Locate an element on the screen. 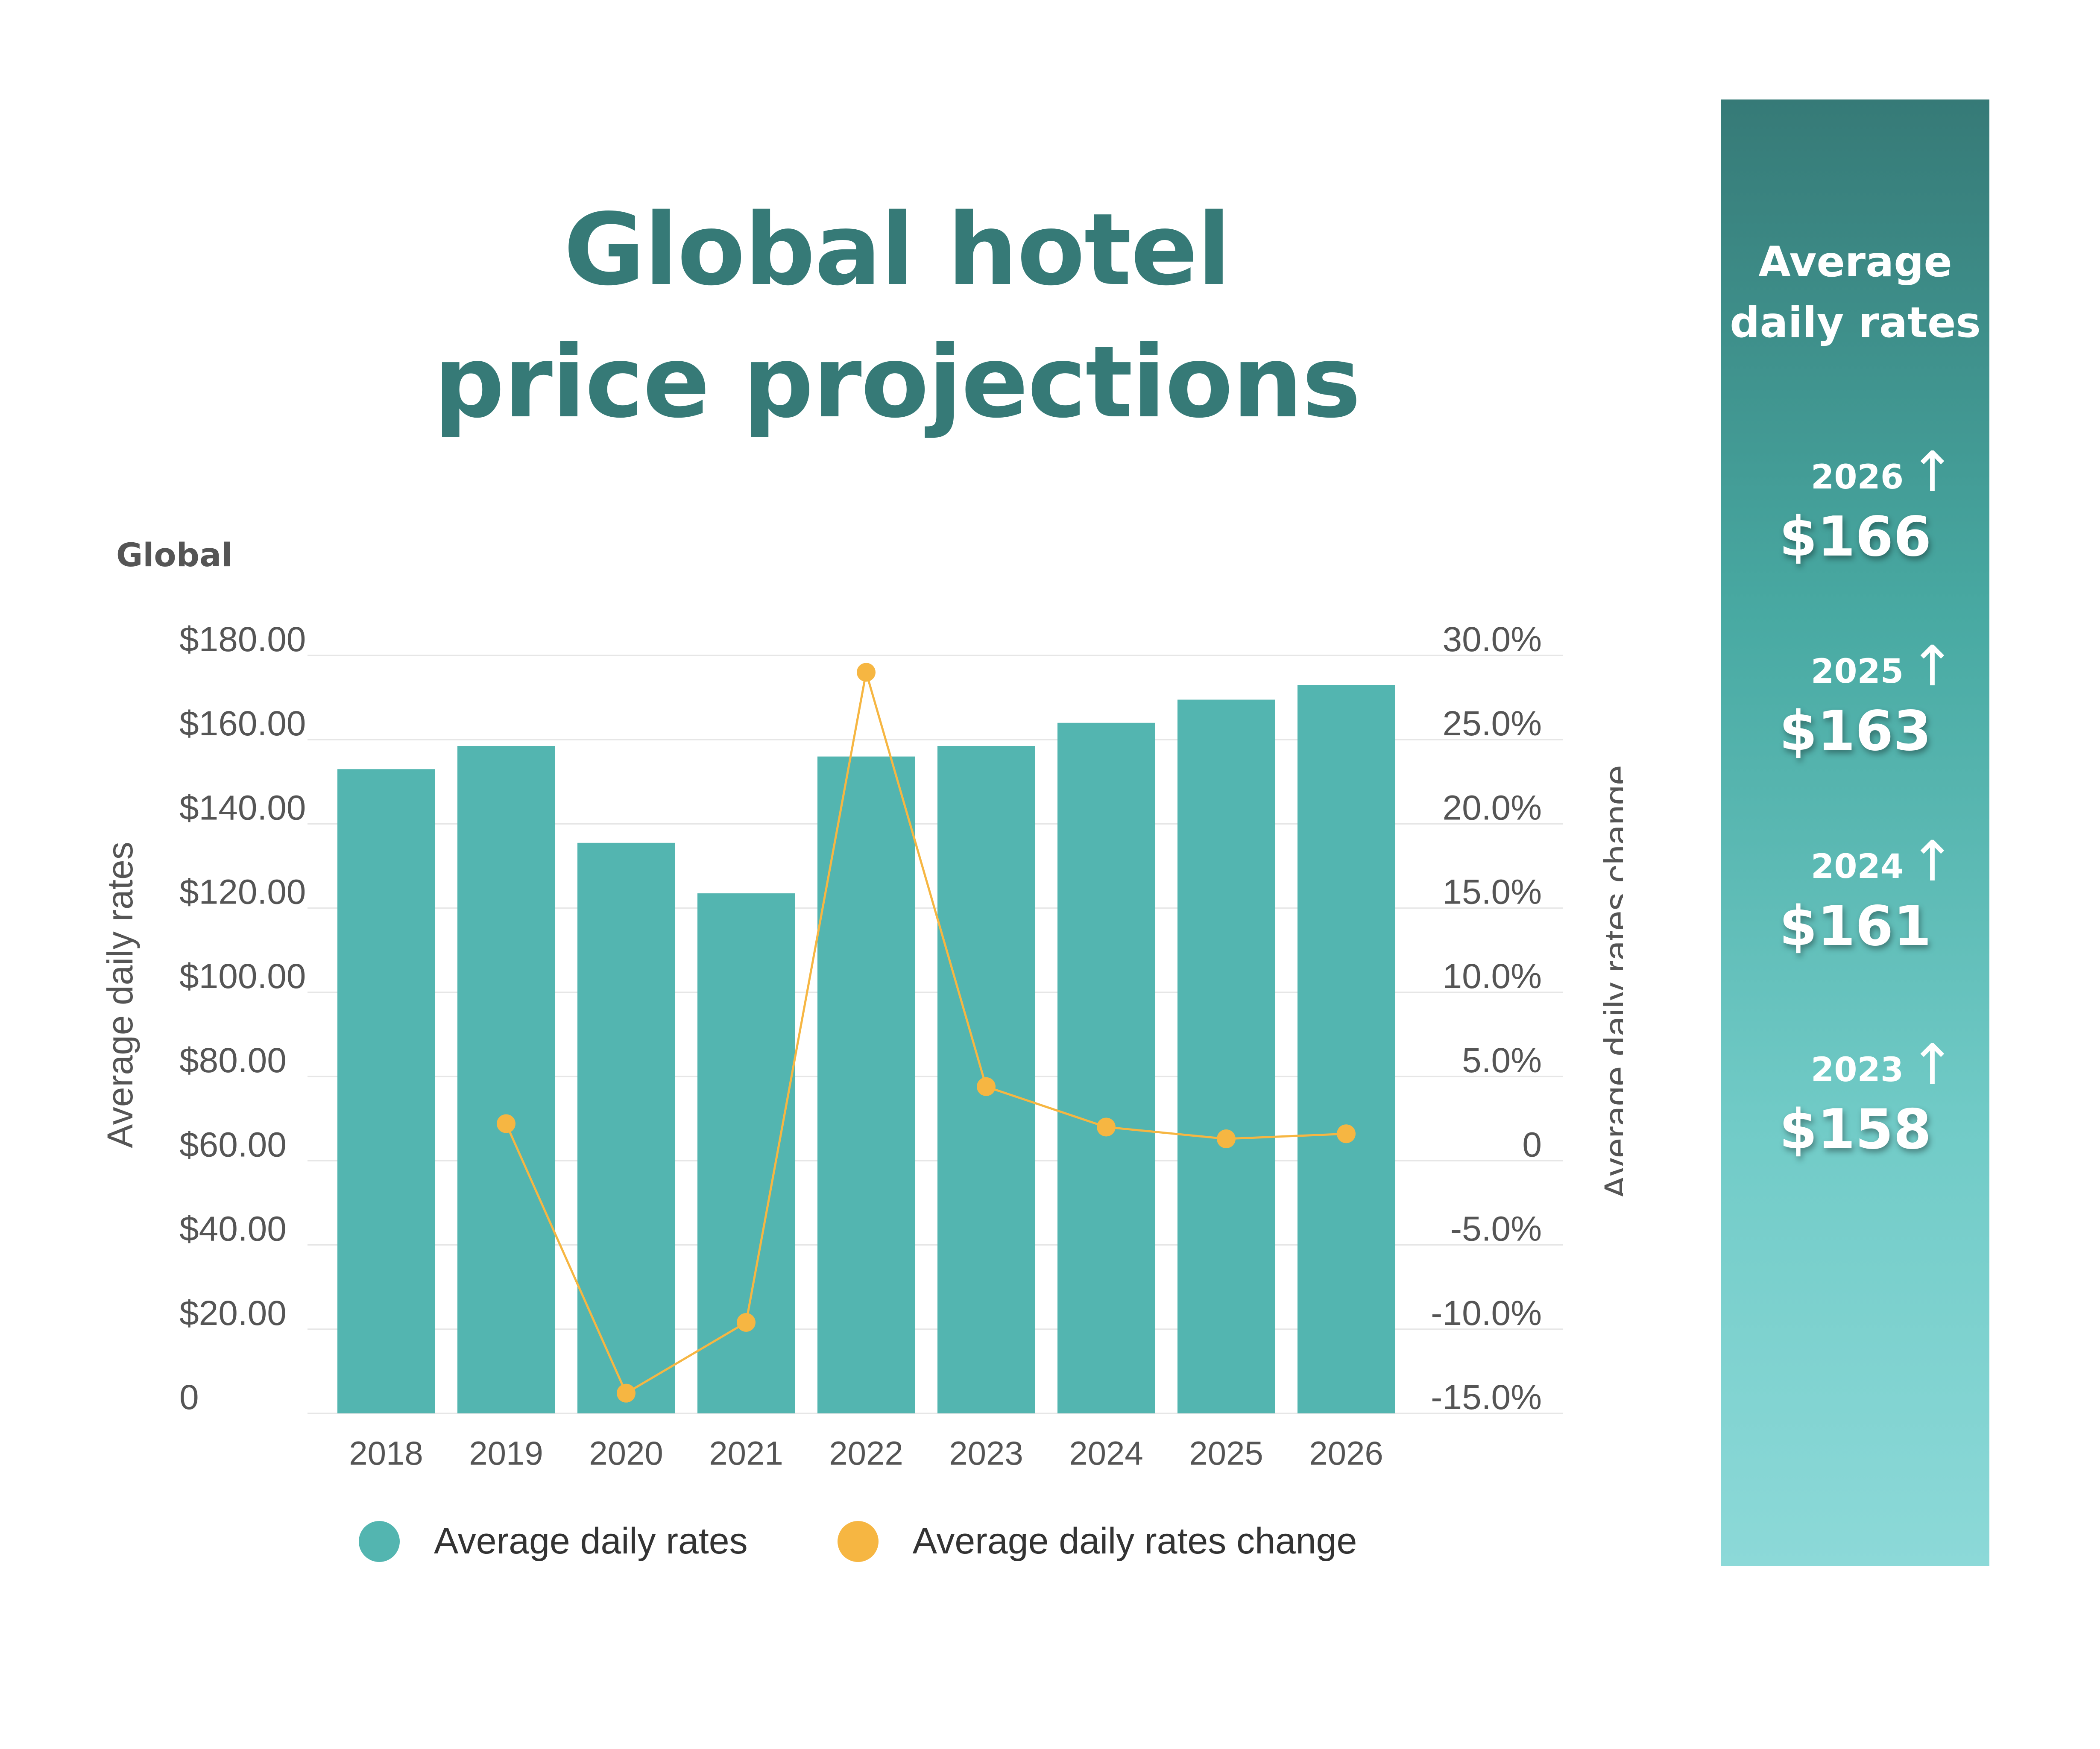  change-point-2026 is located at coordinates (1347, 1134).